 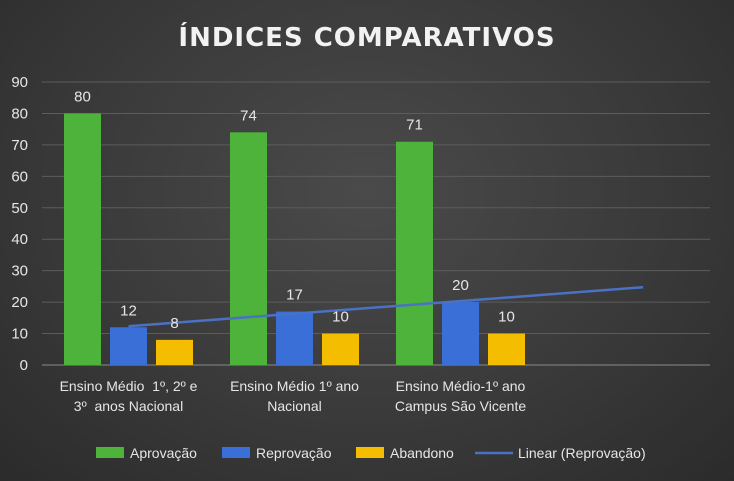 I want to click on x-category-label: Ensino Médio-1º ano, so click(x=461, y=386).